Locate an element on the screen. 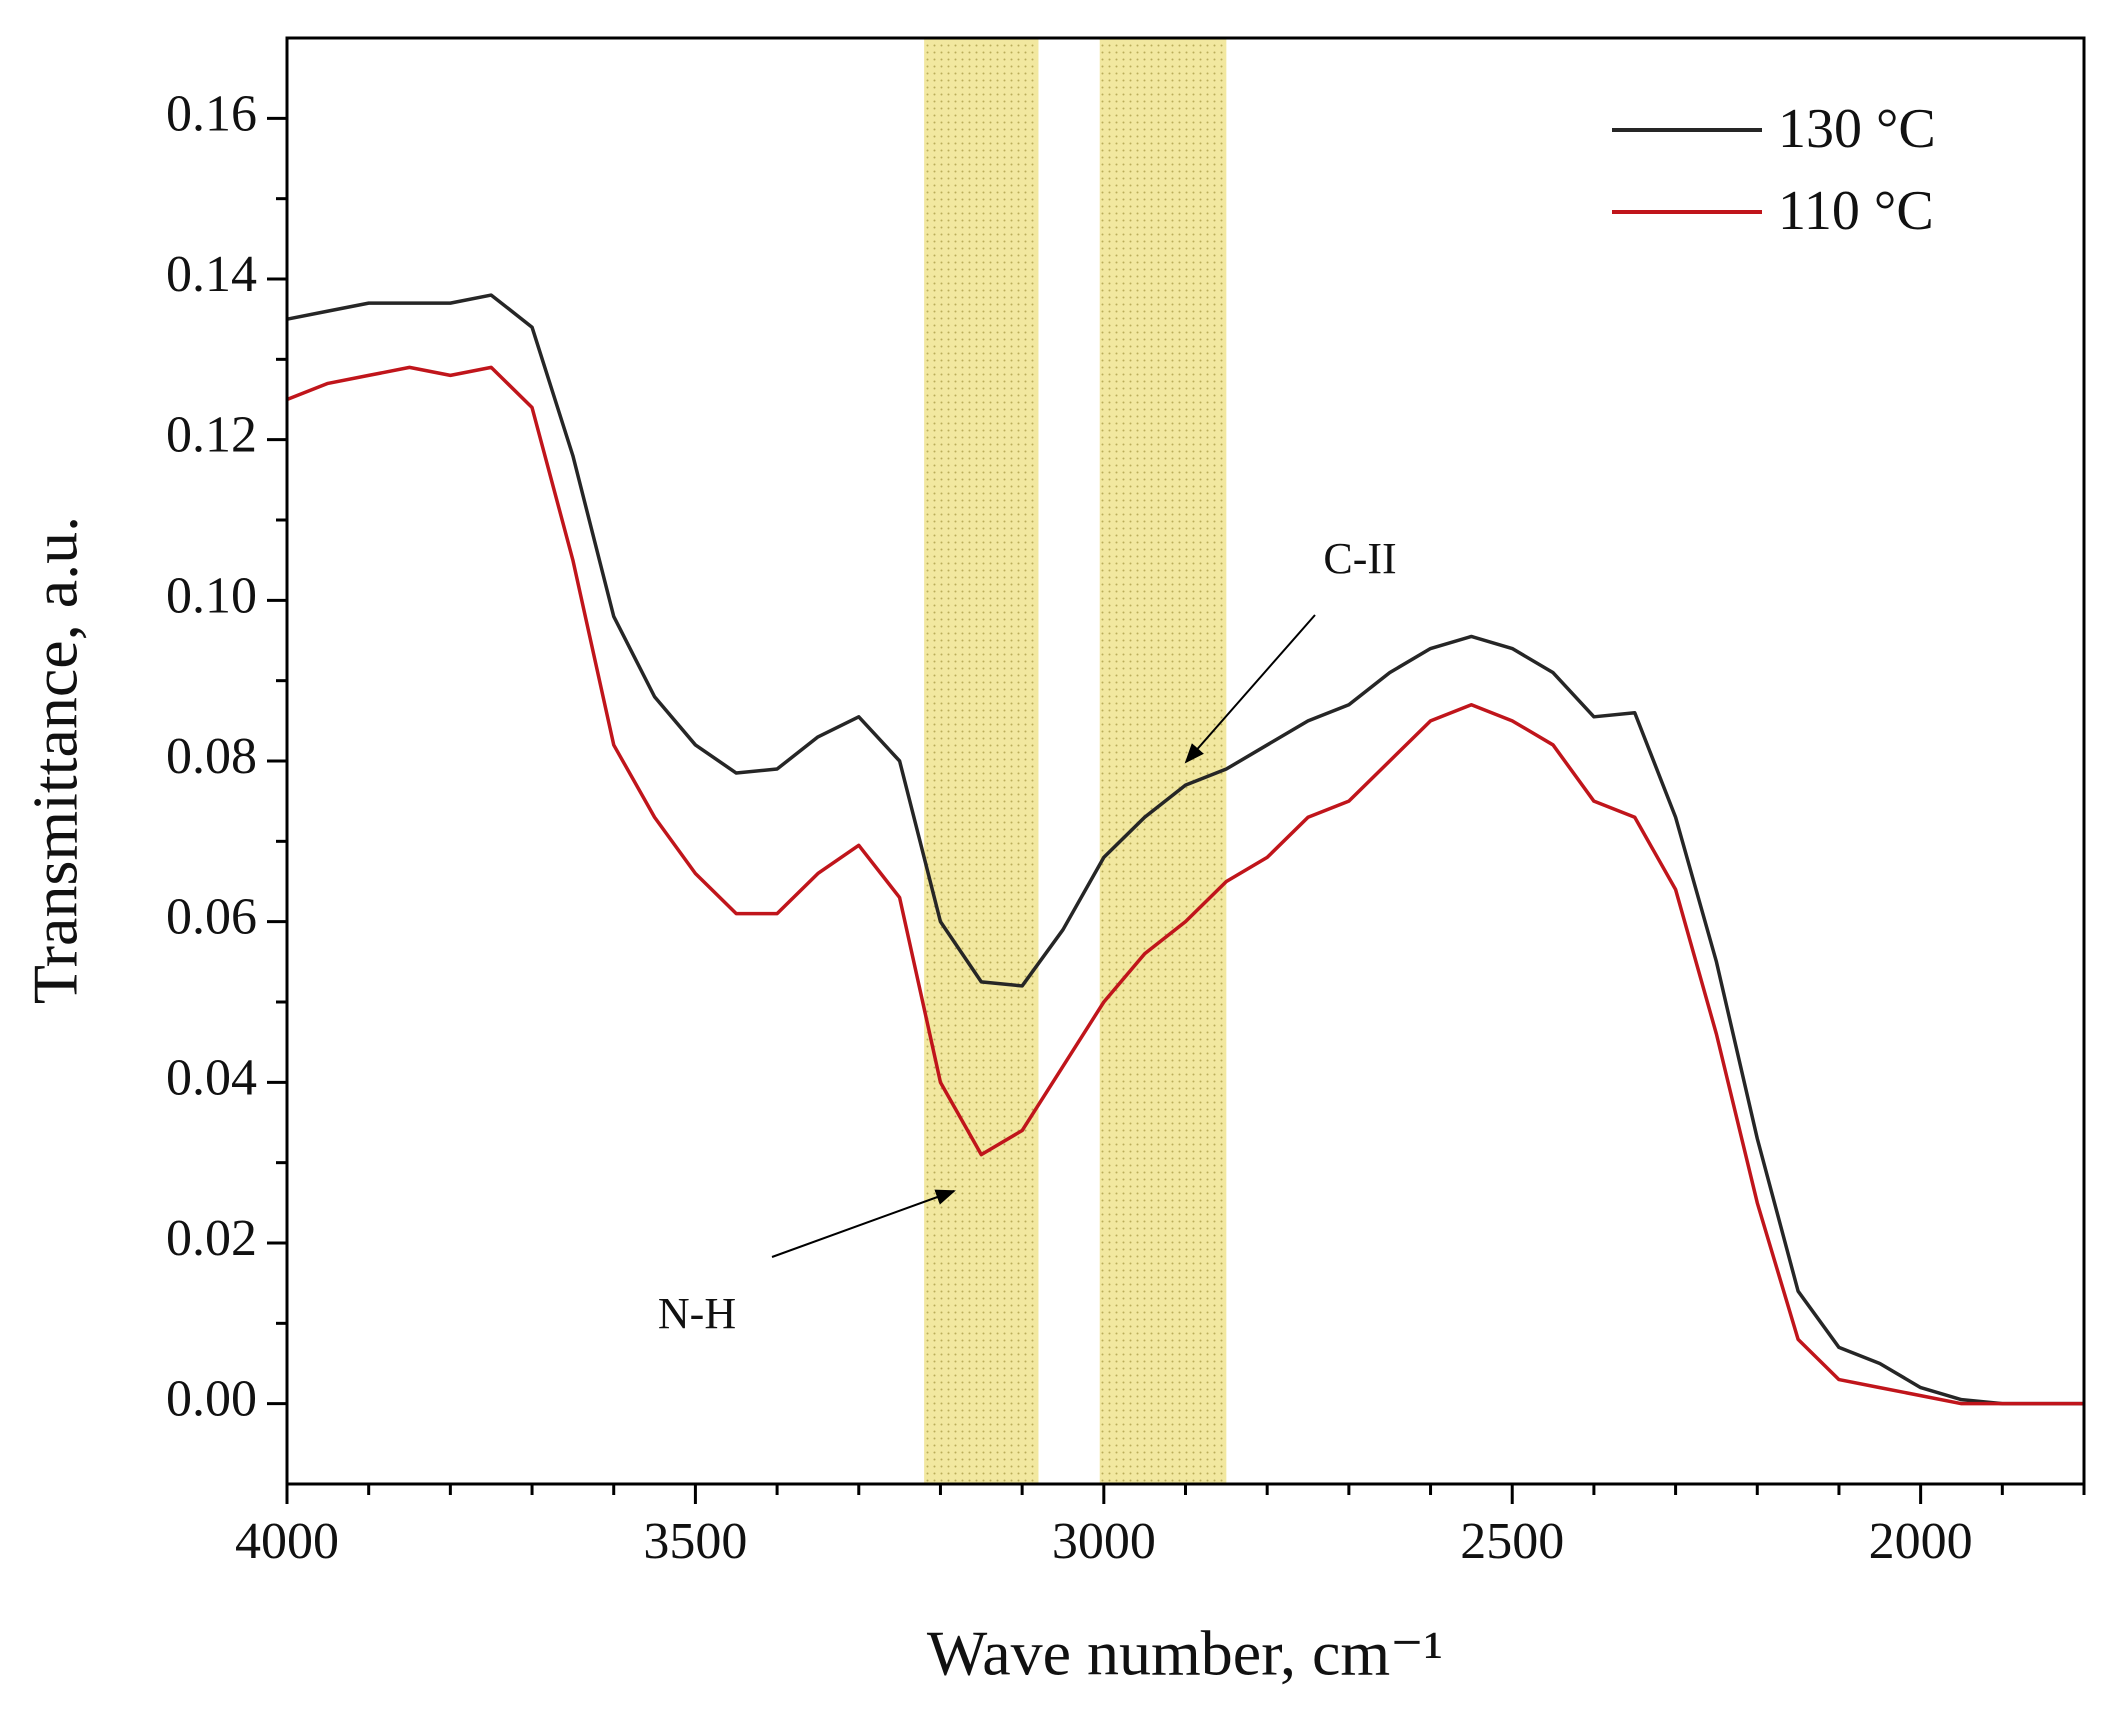  y-tick-label: 0.10 is located at coordinates (211, 595).